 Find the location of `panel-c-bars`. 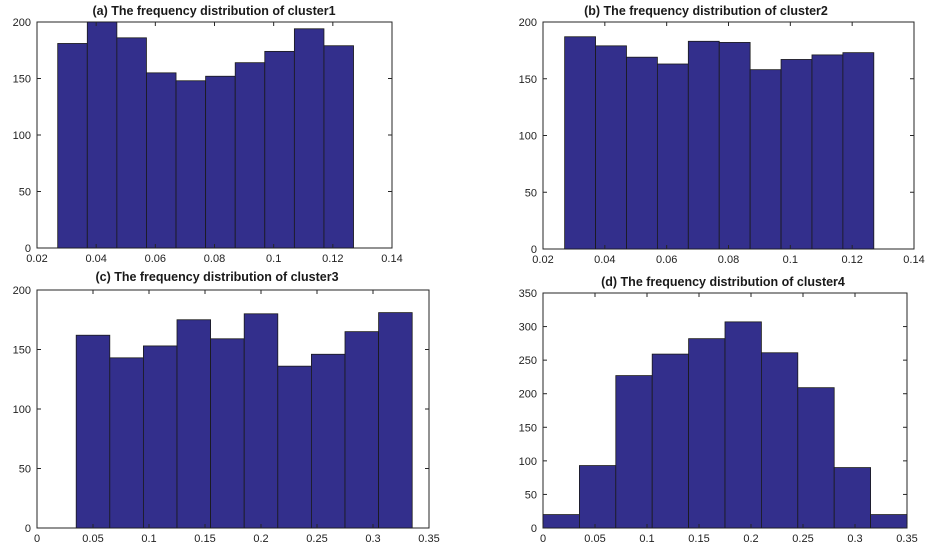

panel-c-bars is located at coordinates (244, 420).